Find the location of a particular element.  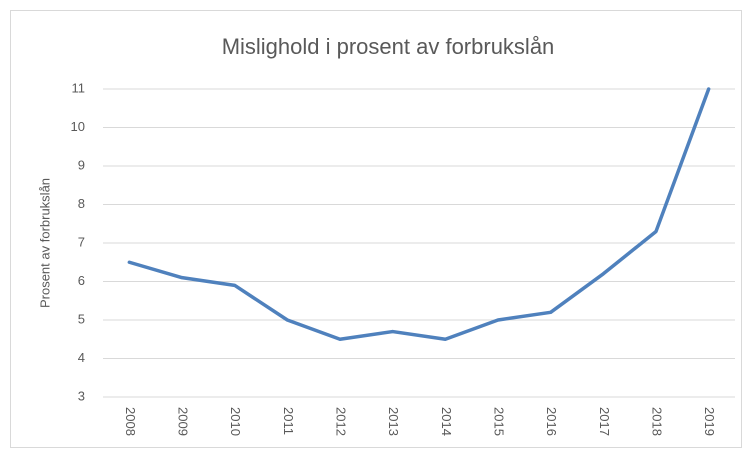

y-tick-label: 10 is located at coordinates (78, 126).